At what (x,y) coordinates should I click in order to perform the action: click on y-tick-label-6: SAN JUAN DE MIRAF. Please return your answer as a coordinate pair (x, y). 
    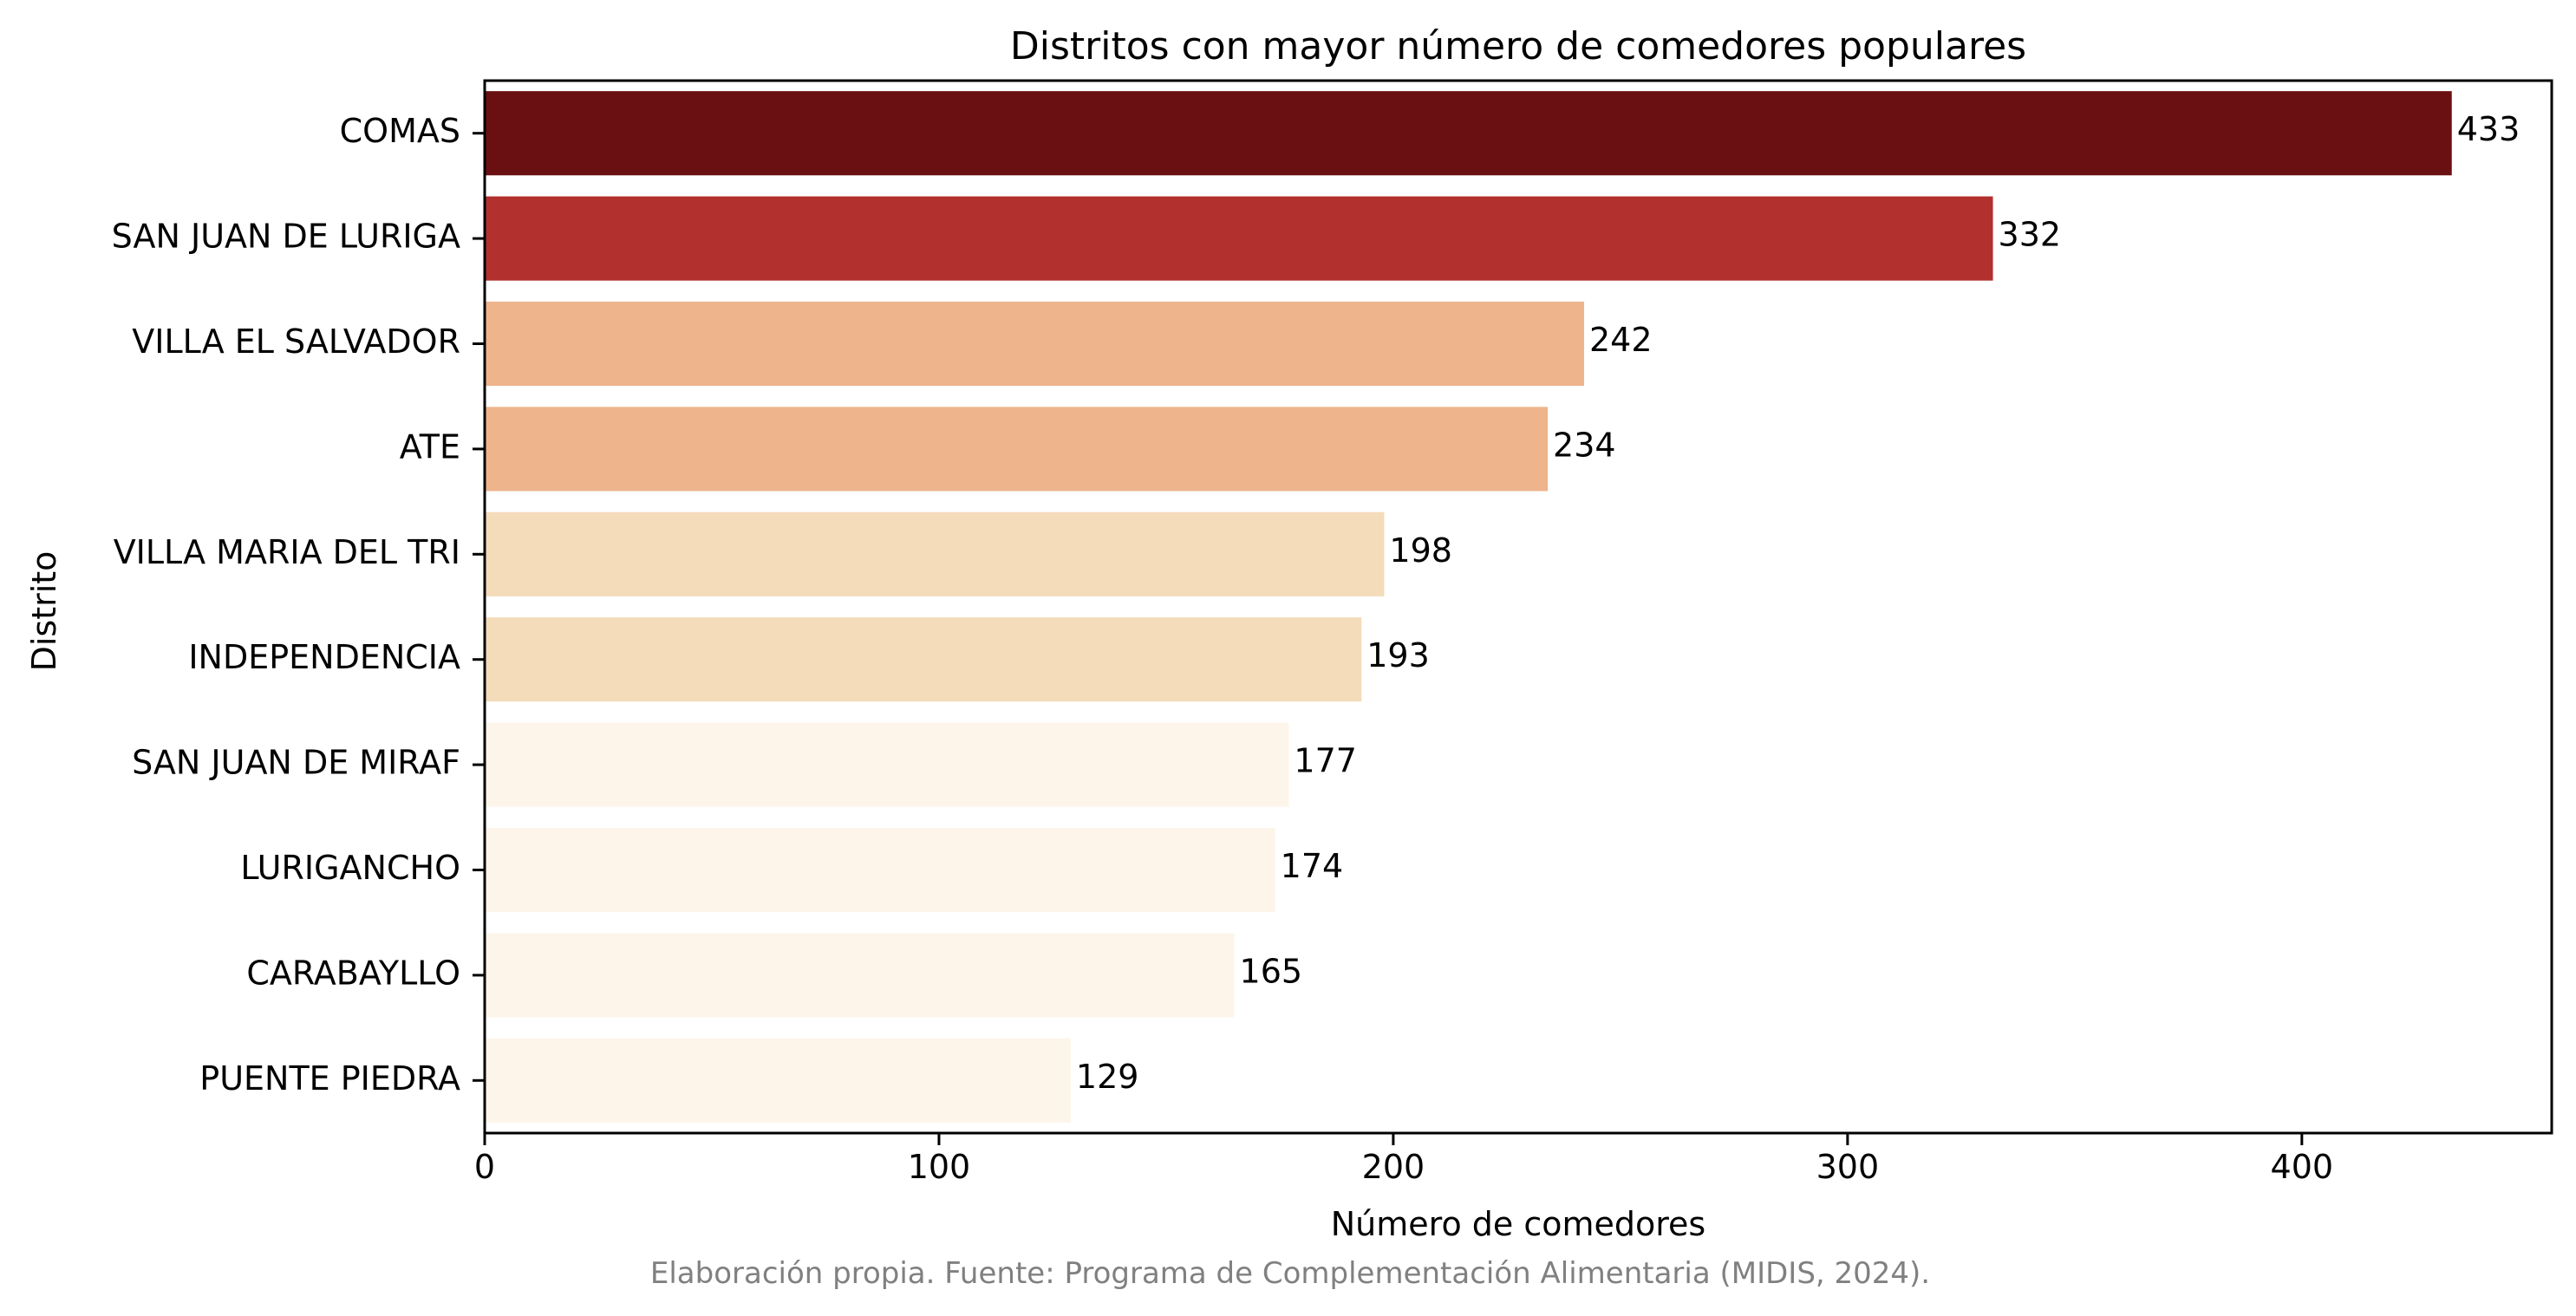
    Looking at the image, I should click on (296, 763).